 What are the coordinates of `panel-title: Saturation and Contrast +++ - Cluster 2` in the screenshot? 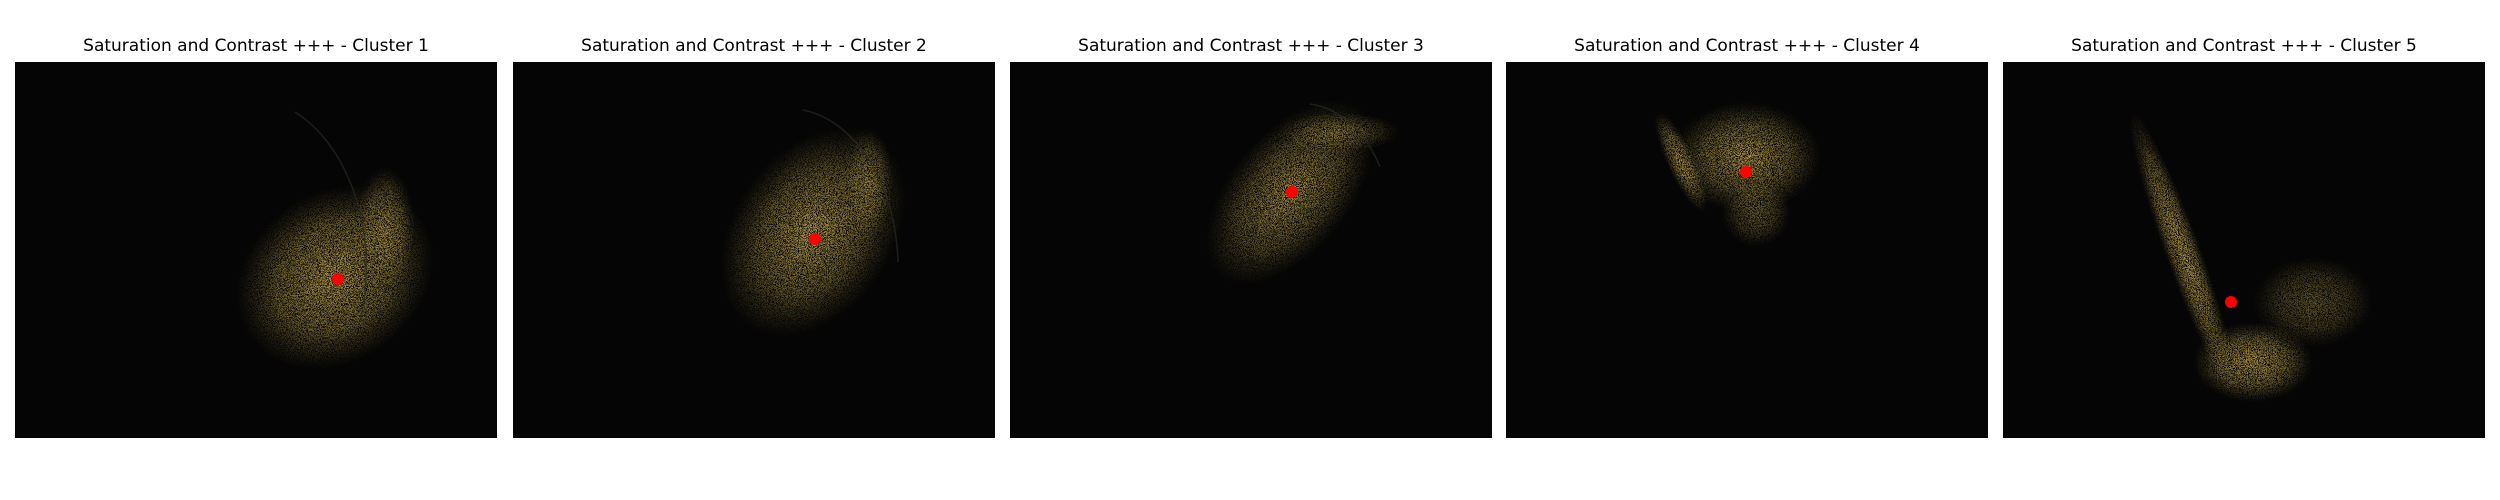 It's located at (754, 46).